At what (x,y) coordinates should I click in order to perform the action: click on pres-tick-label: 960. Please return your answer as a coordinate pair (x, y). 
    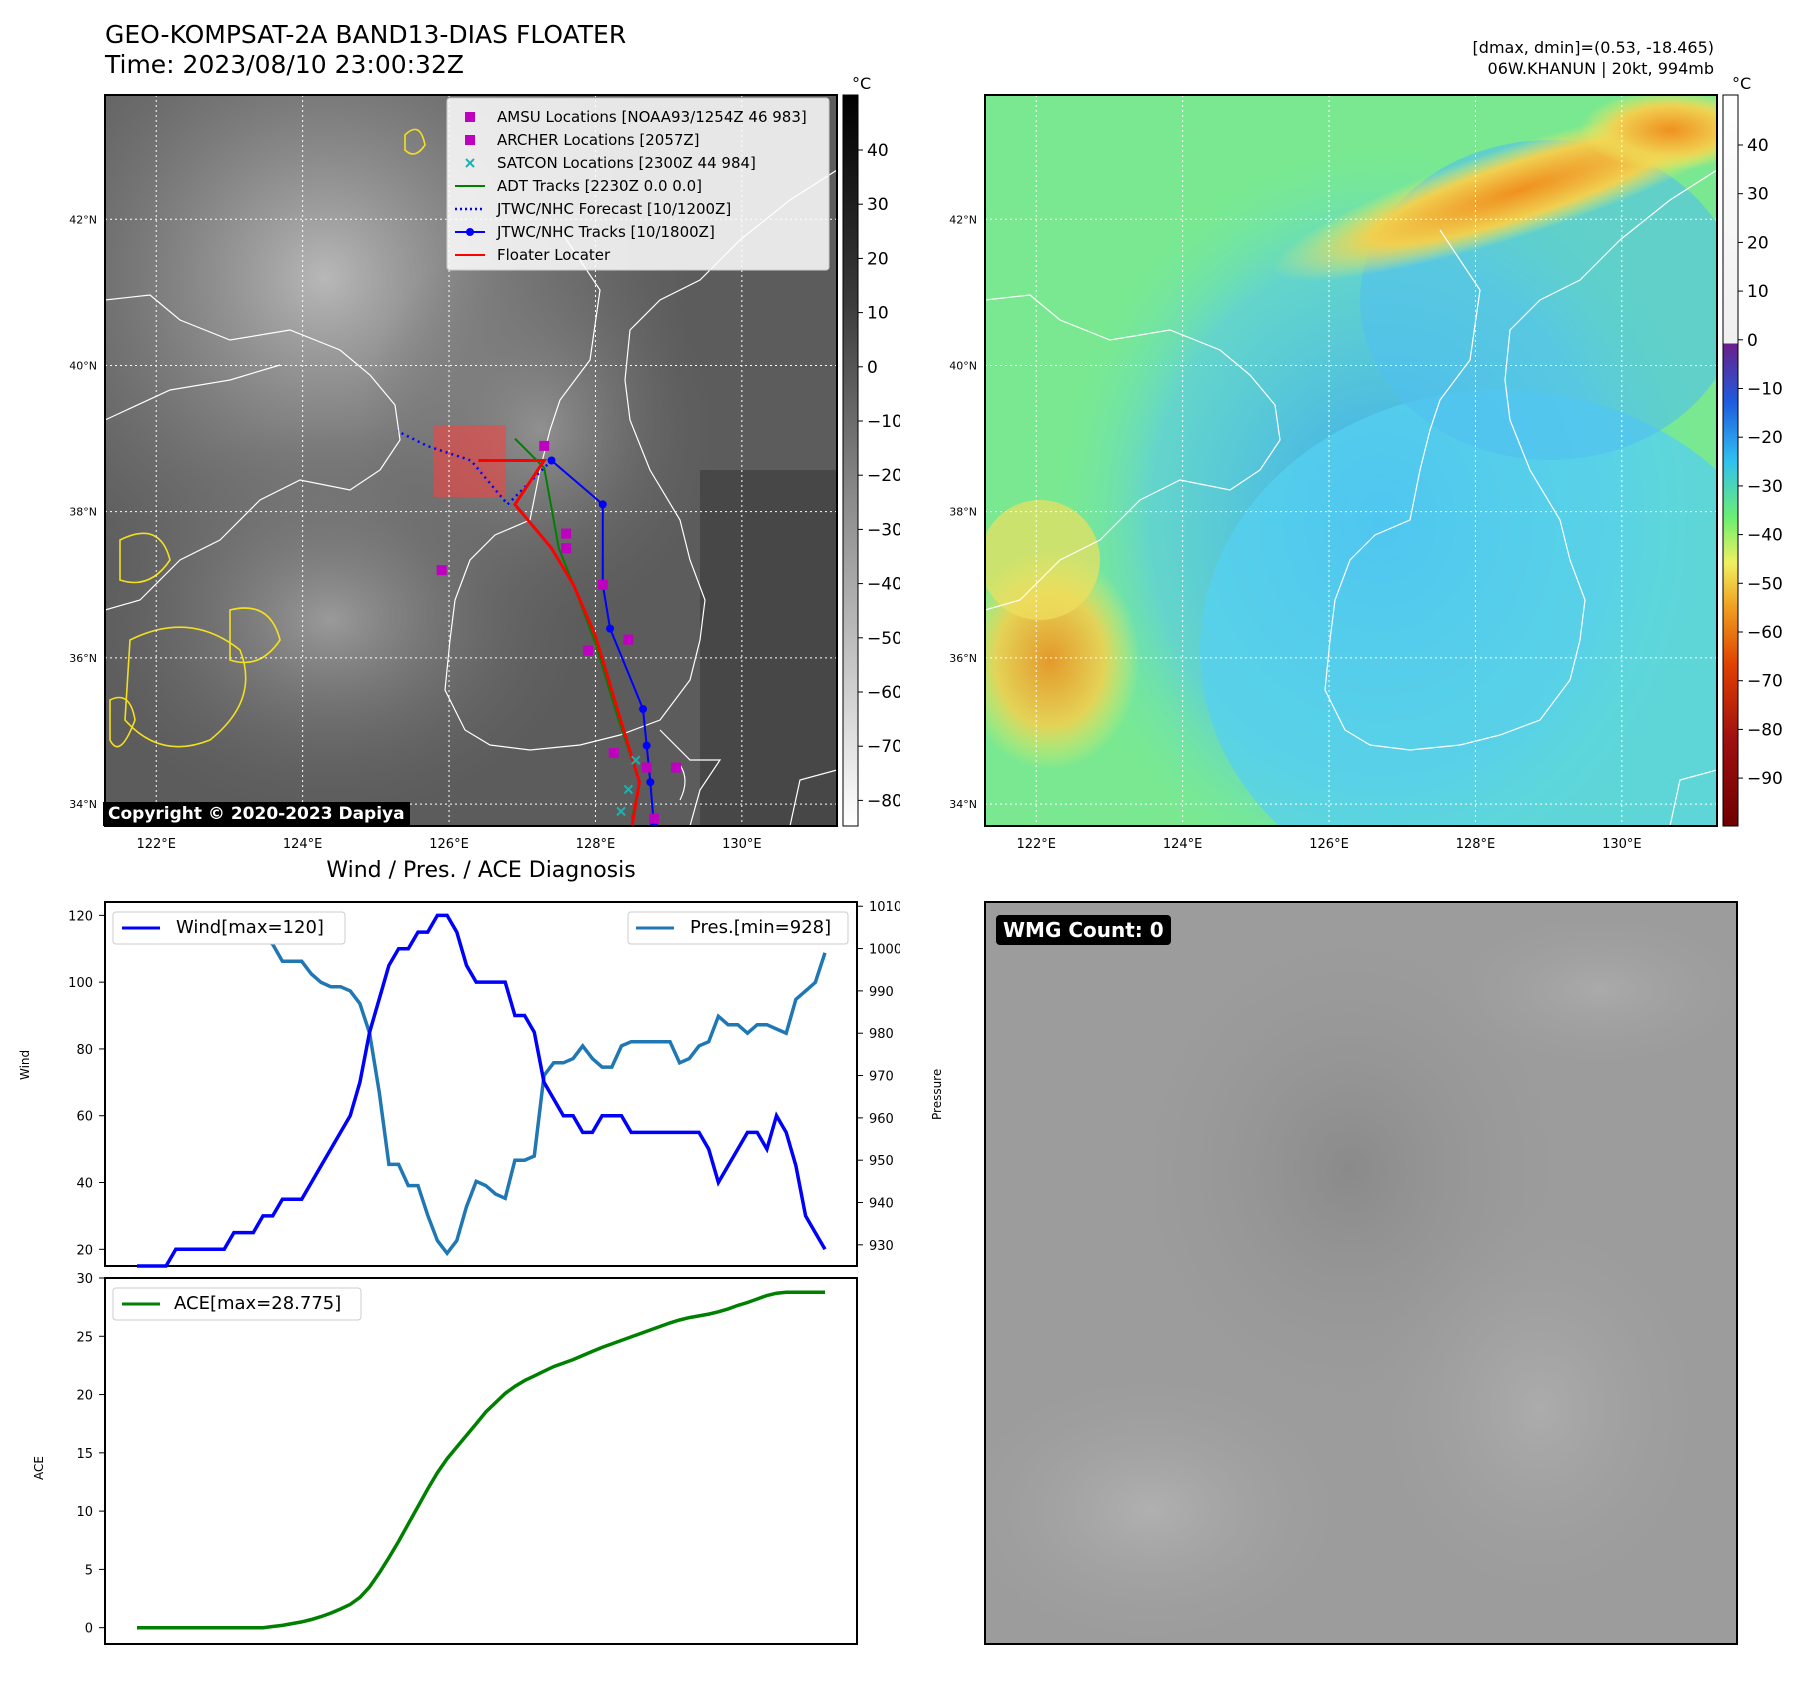
    Looking at the image, I should click on (881, 1119).